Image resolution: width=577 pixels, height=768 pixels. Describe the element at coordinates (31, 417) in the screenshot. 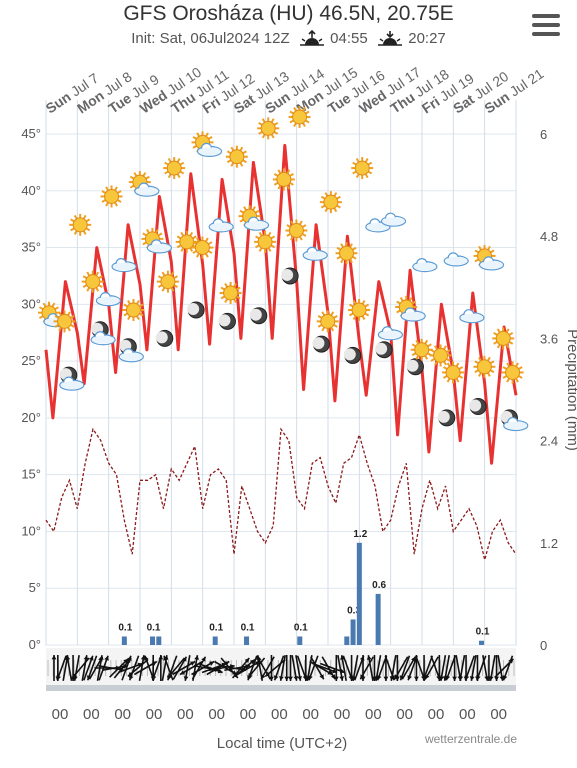

I see `left-tick-label: 20°` at that location.